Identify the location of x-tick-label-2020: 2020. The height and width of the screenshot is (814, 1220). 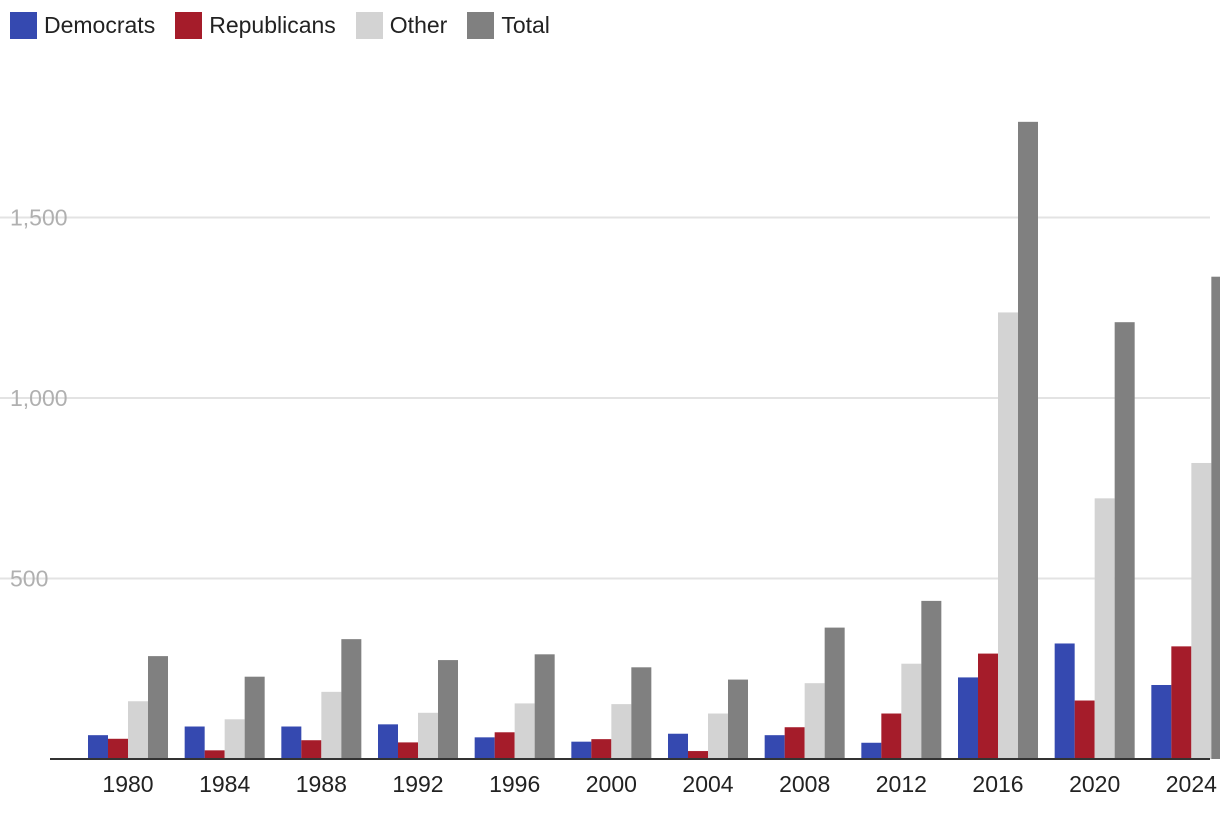
(1094, 784).